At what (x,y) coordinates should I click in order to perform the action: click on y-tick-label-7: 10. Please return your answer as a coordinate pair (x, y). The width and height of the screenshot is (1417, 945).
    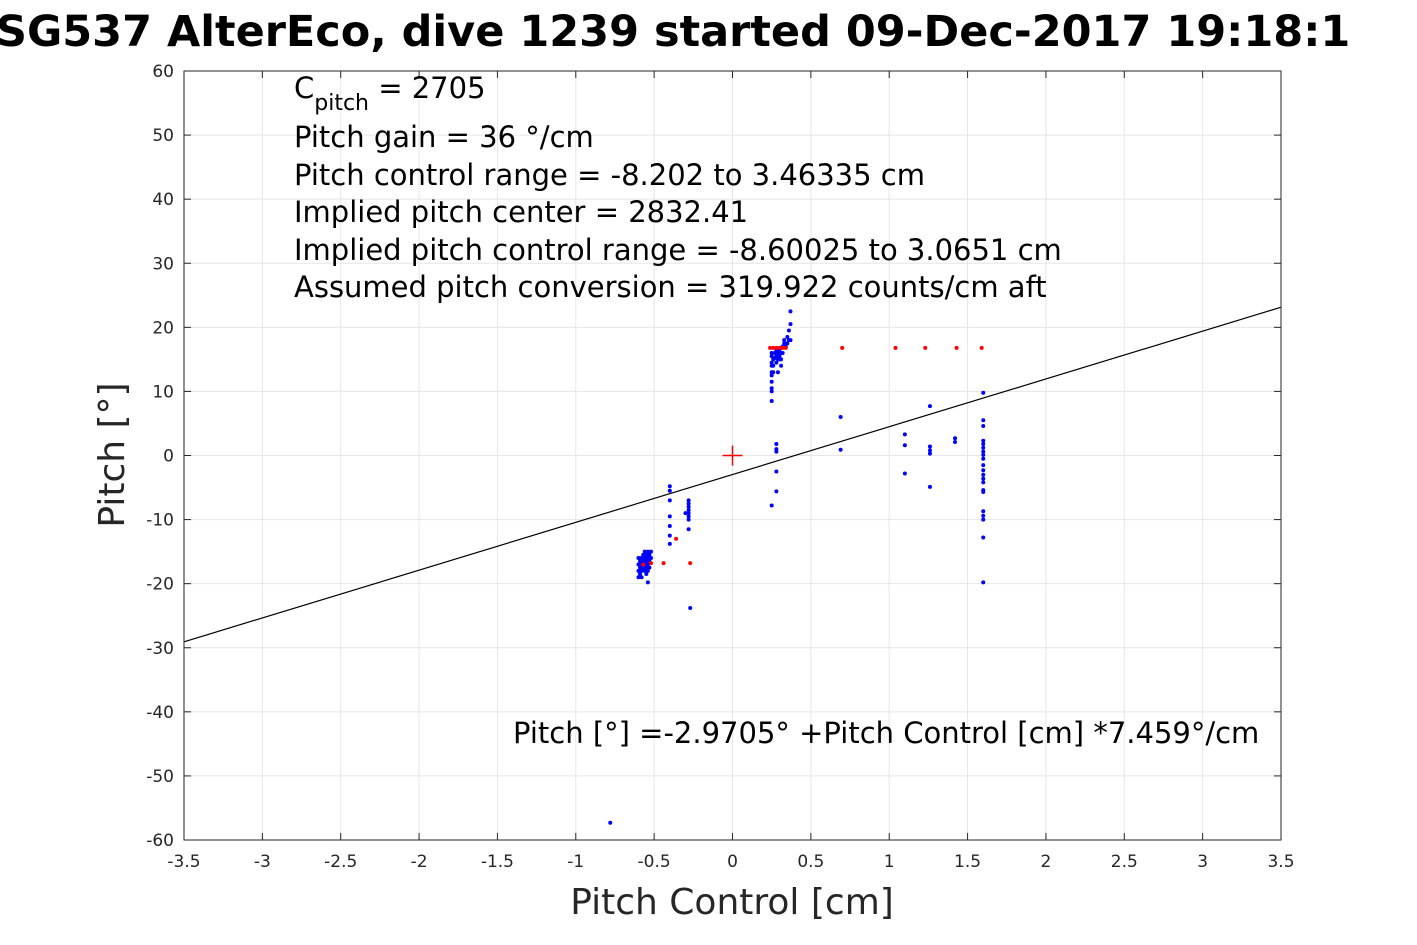
    Looking at the image, I should click on (163, 392).